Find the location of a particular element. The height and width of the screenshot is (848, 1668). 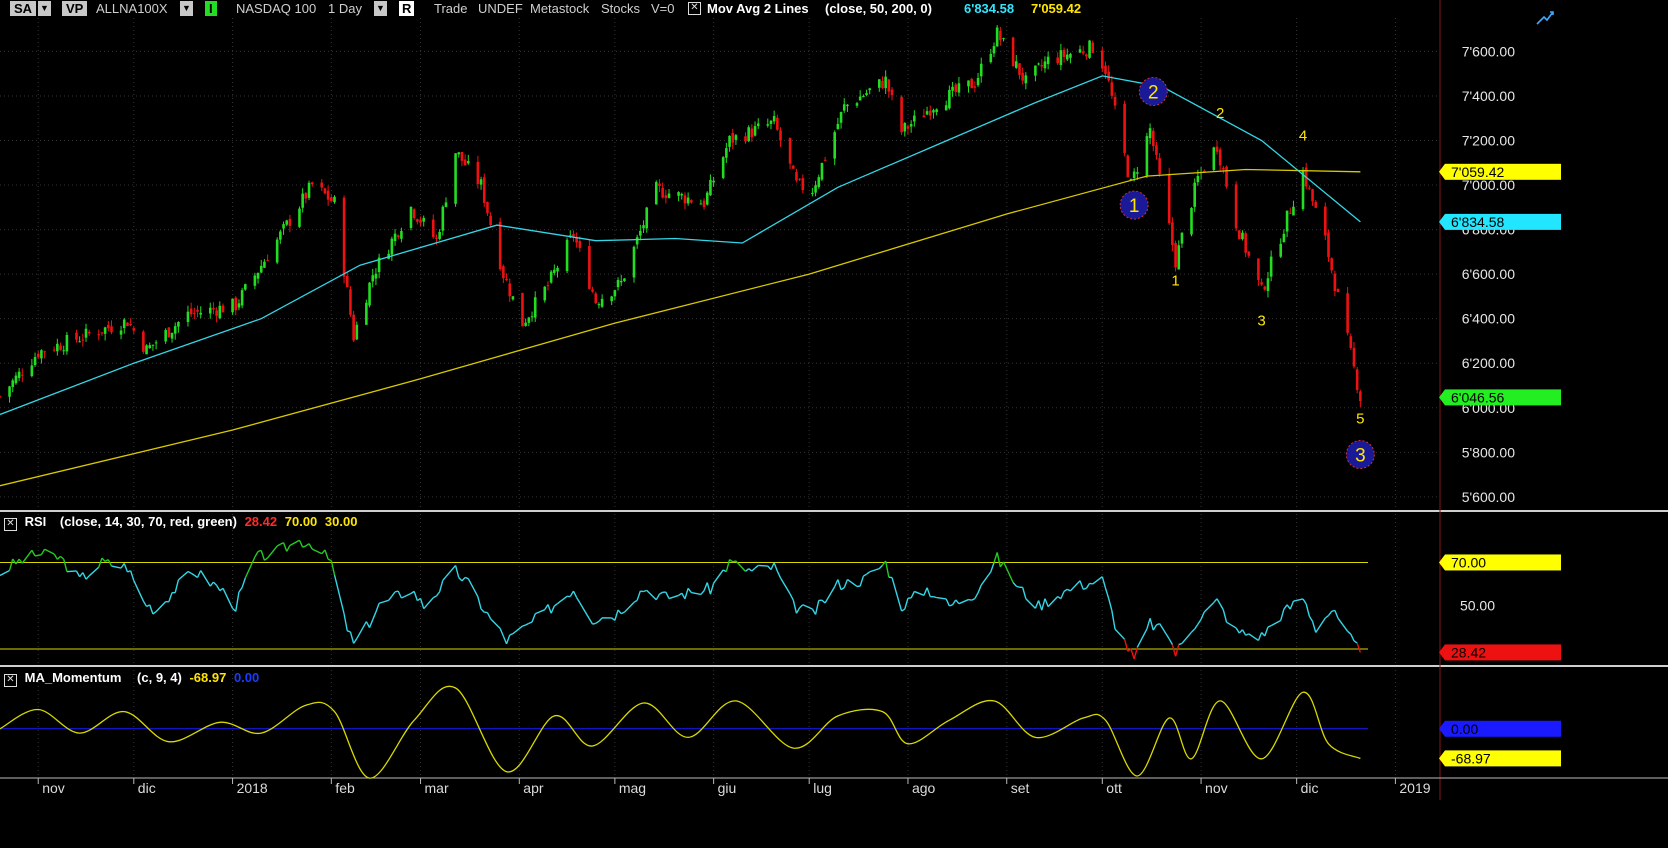

x-tick-label: set is located at coordinates (1020, 788).